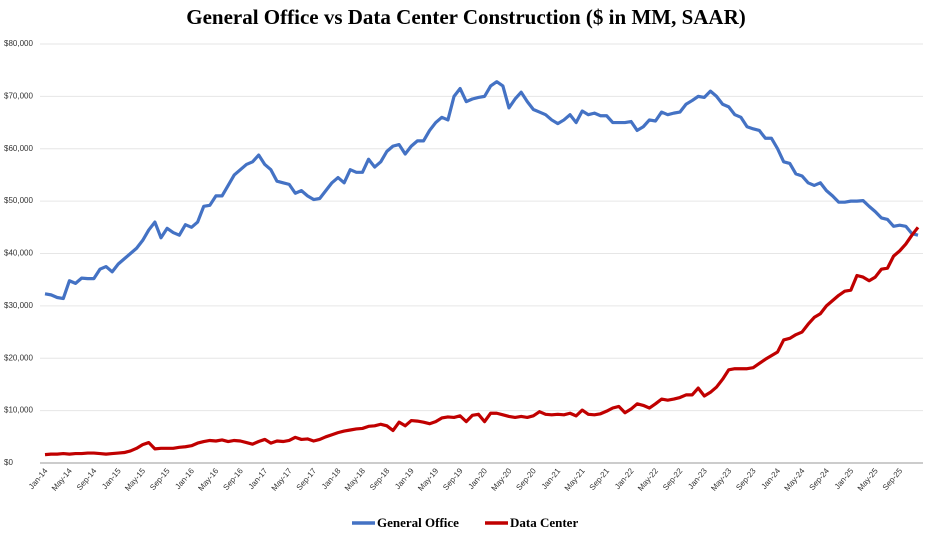  I want to click on x-tick-label: Sep-22, so click(673, 479).